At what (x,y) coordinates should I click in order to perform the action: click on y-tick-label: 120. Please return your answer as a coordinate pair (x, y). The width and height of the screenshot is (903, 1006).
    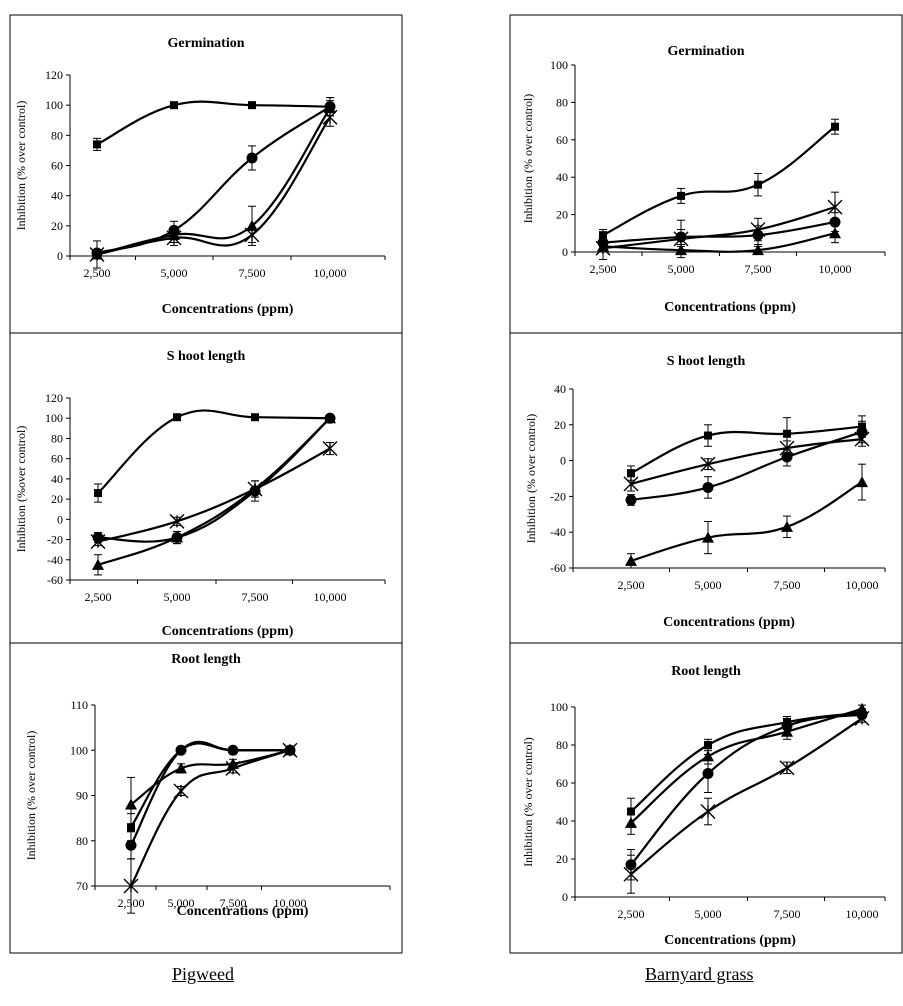
    Looking at the image, I should click on (54, 398).